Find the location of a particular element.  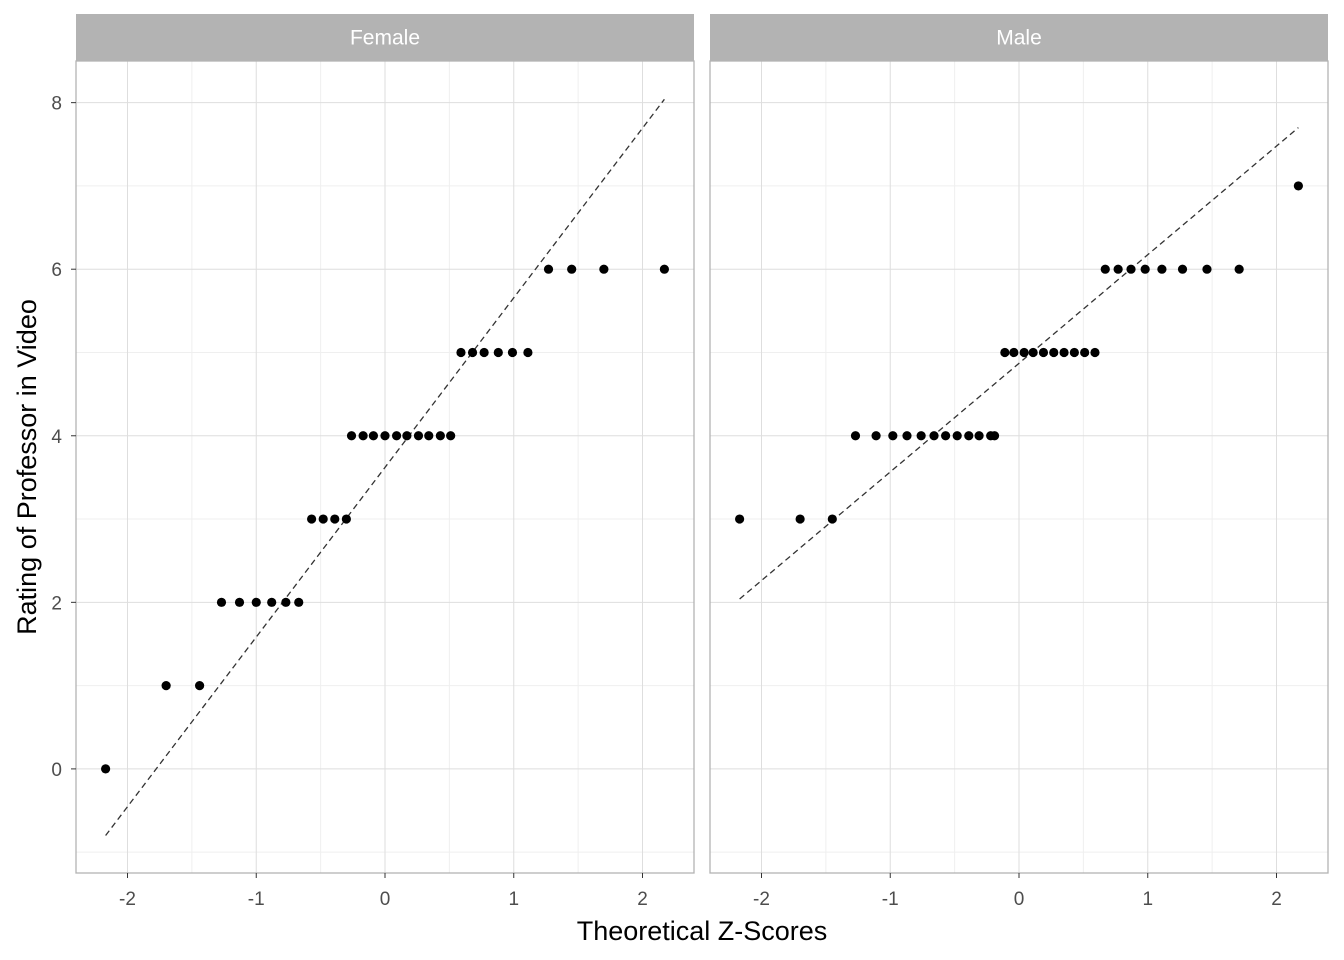

y-tick-label: 8 is located at coordinates (56, 104).